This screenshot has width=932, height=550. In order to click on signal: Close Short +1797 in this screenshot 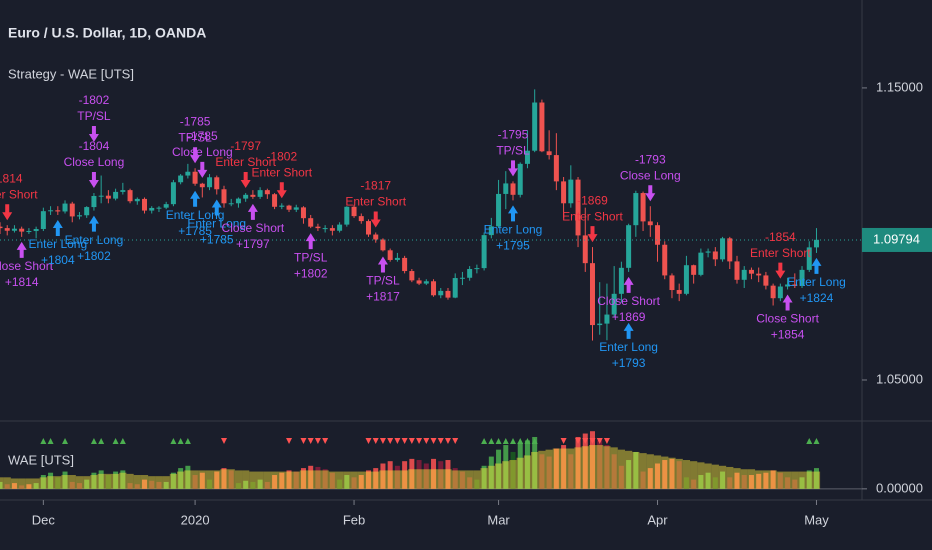, I will do `click(253, 227)`.